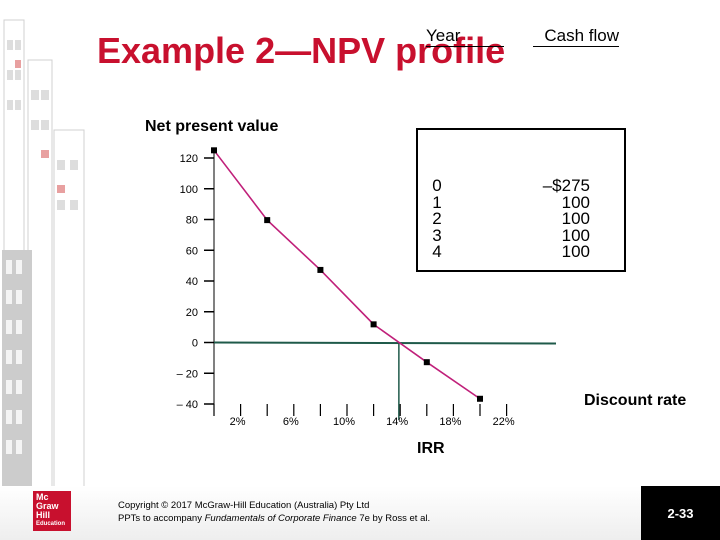 Image resolution: width=720 pixels, height=540 pixels. I want to click on y-tick-label: 40, so click(192, 282).